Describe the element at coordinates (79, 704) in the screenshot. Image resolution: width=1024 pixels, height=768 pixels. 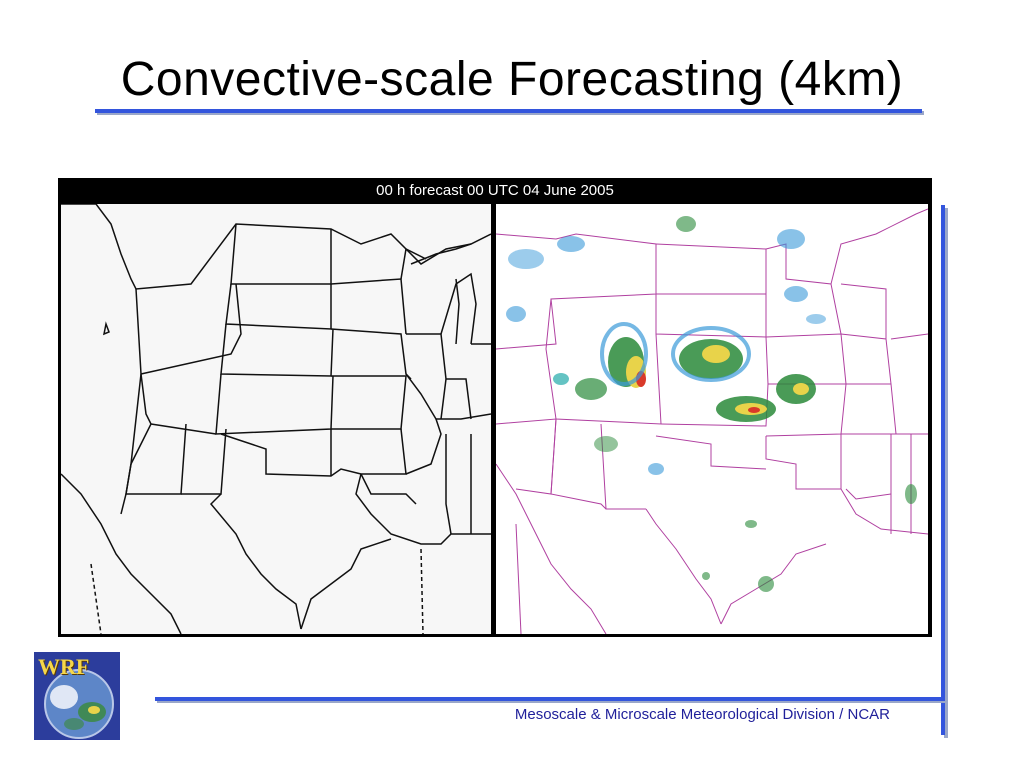
I see `globe-icon` at that location.